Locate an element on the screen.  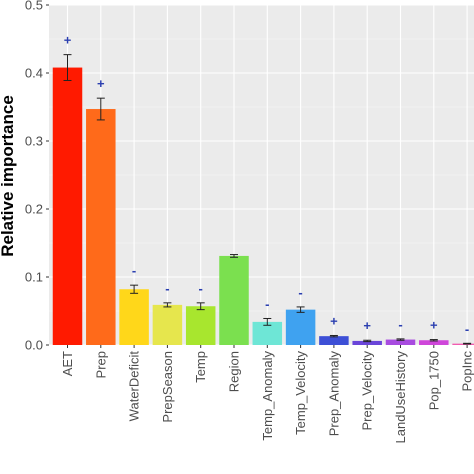
bar-Temp is located at coordinates (200, 325).